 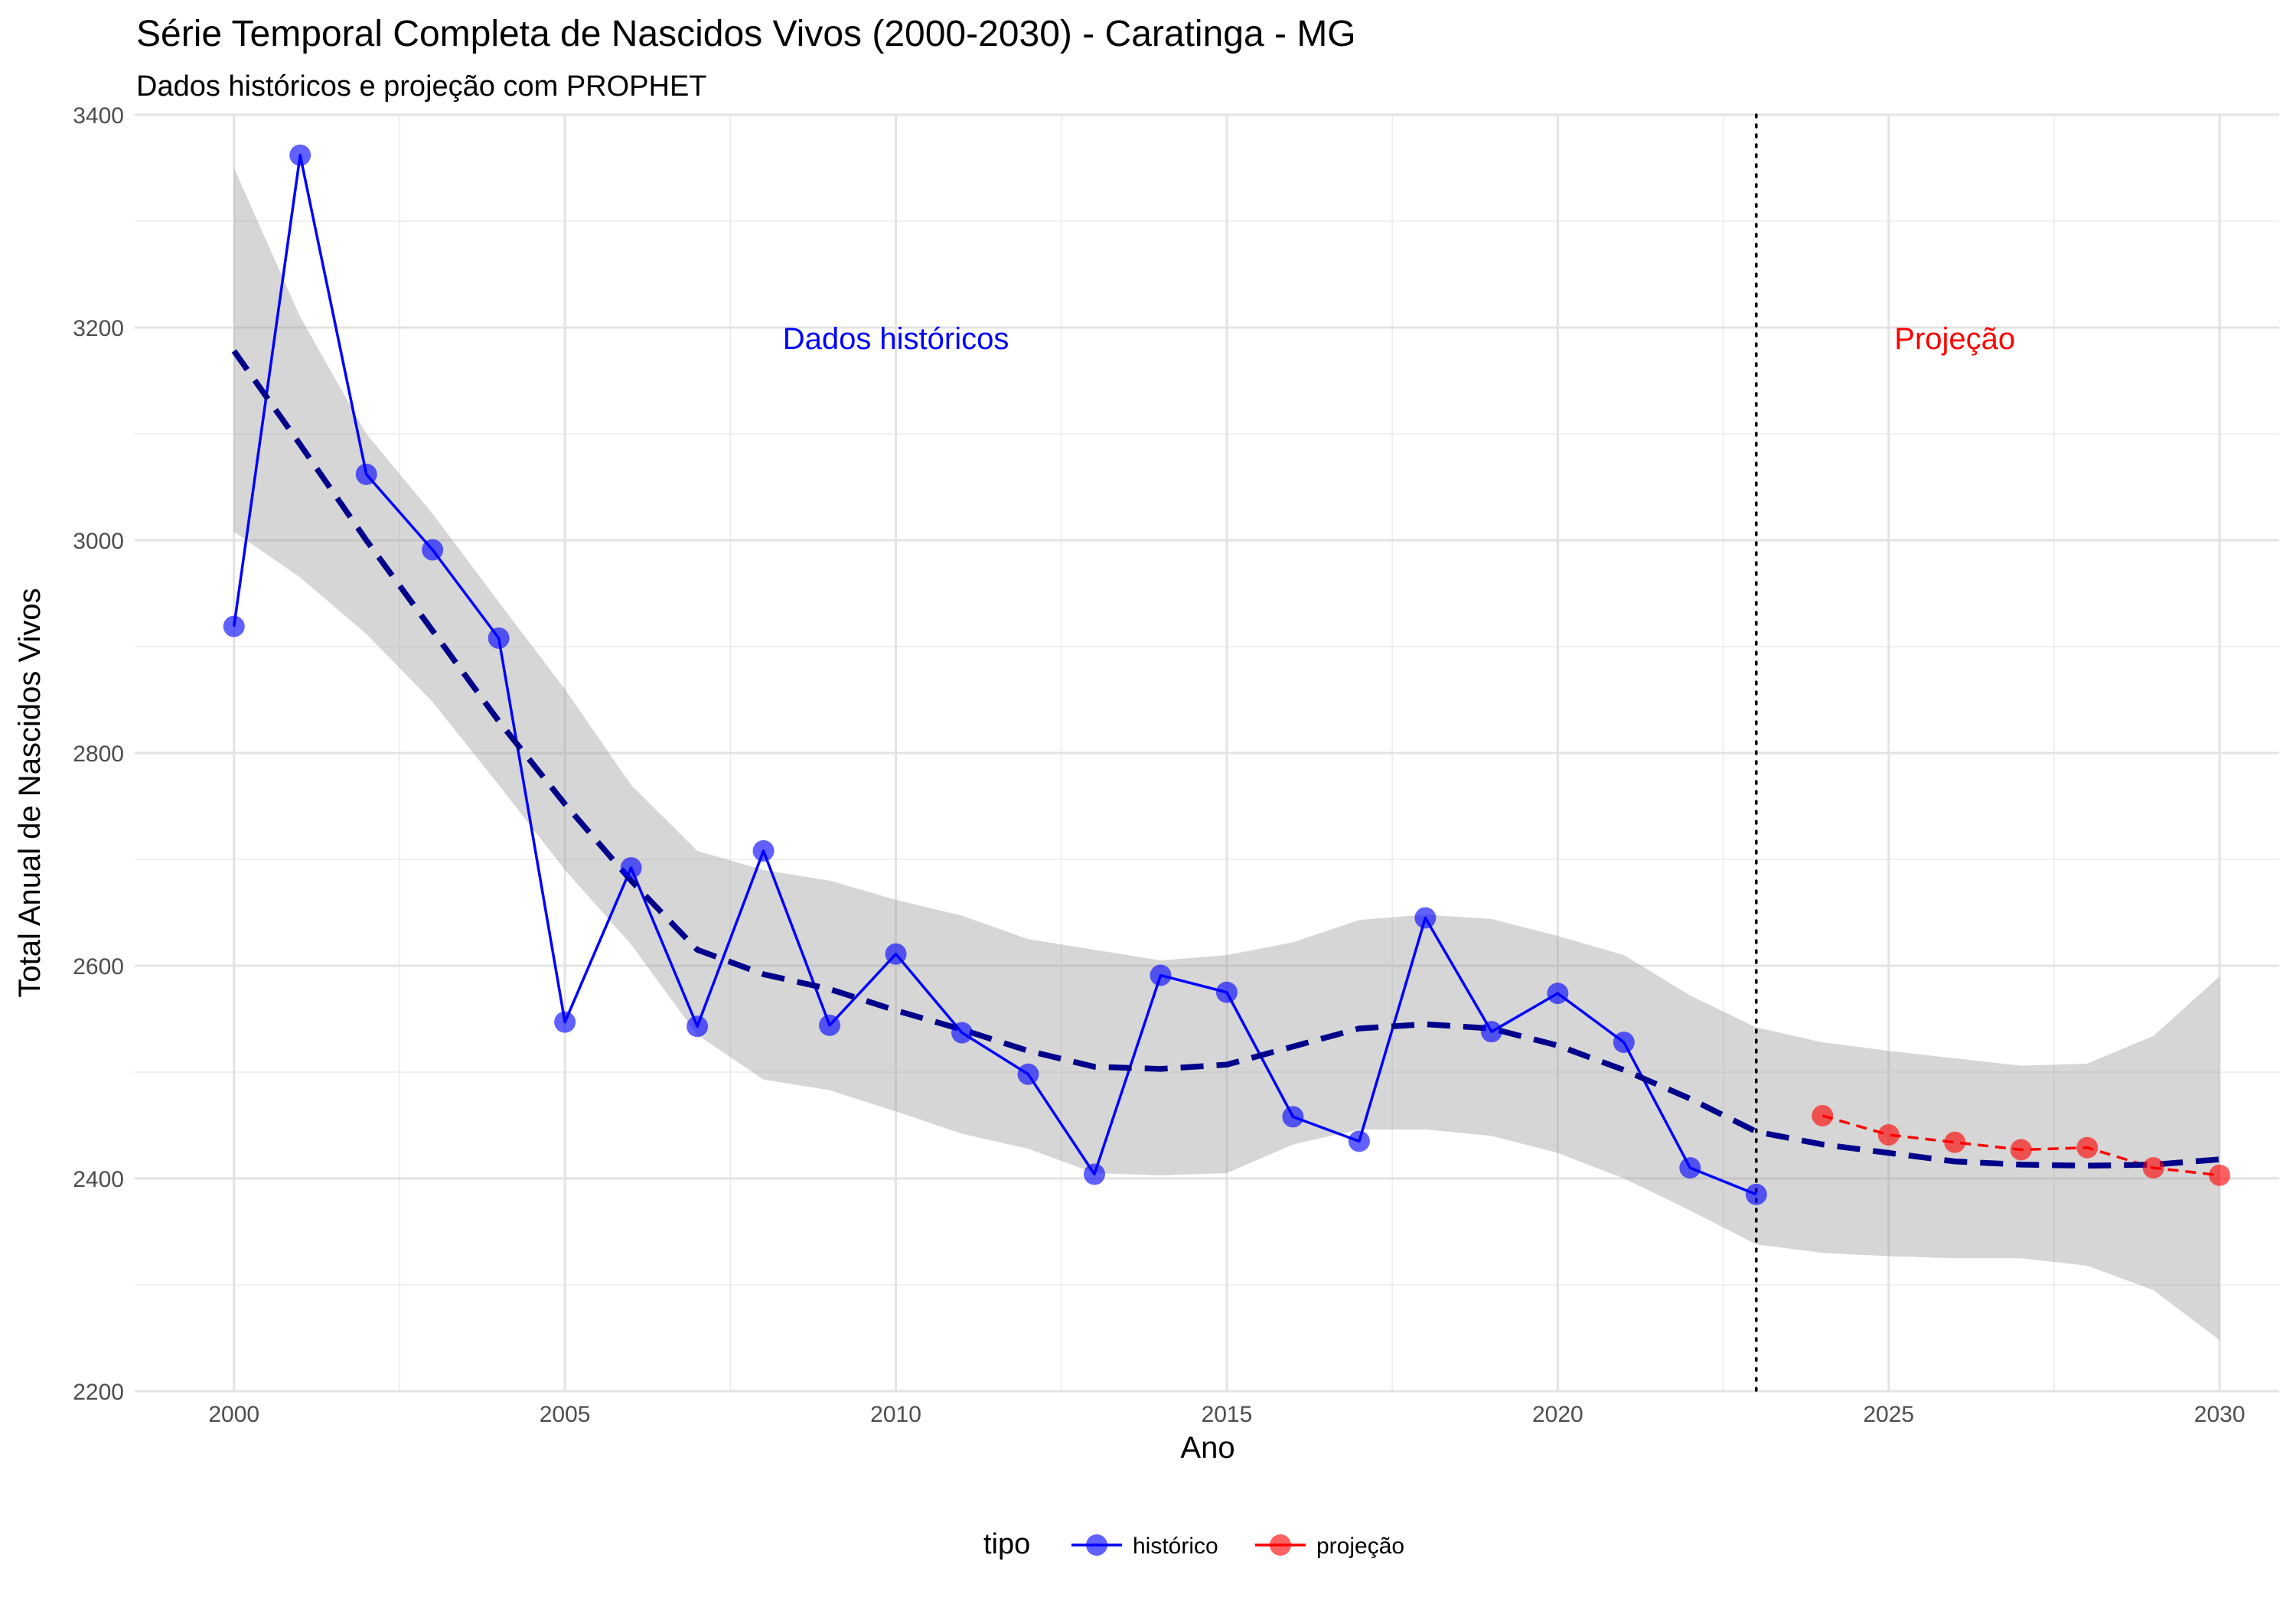 What do you see at coordinates (98, 754) in the screenshot?
I see `y-tick-label: 2800` at bounding box center [98, 754].